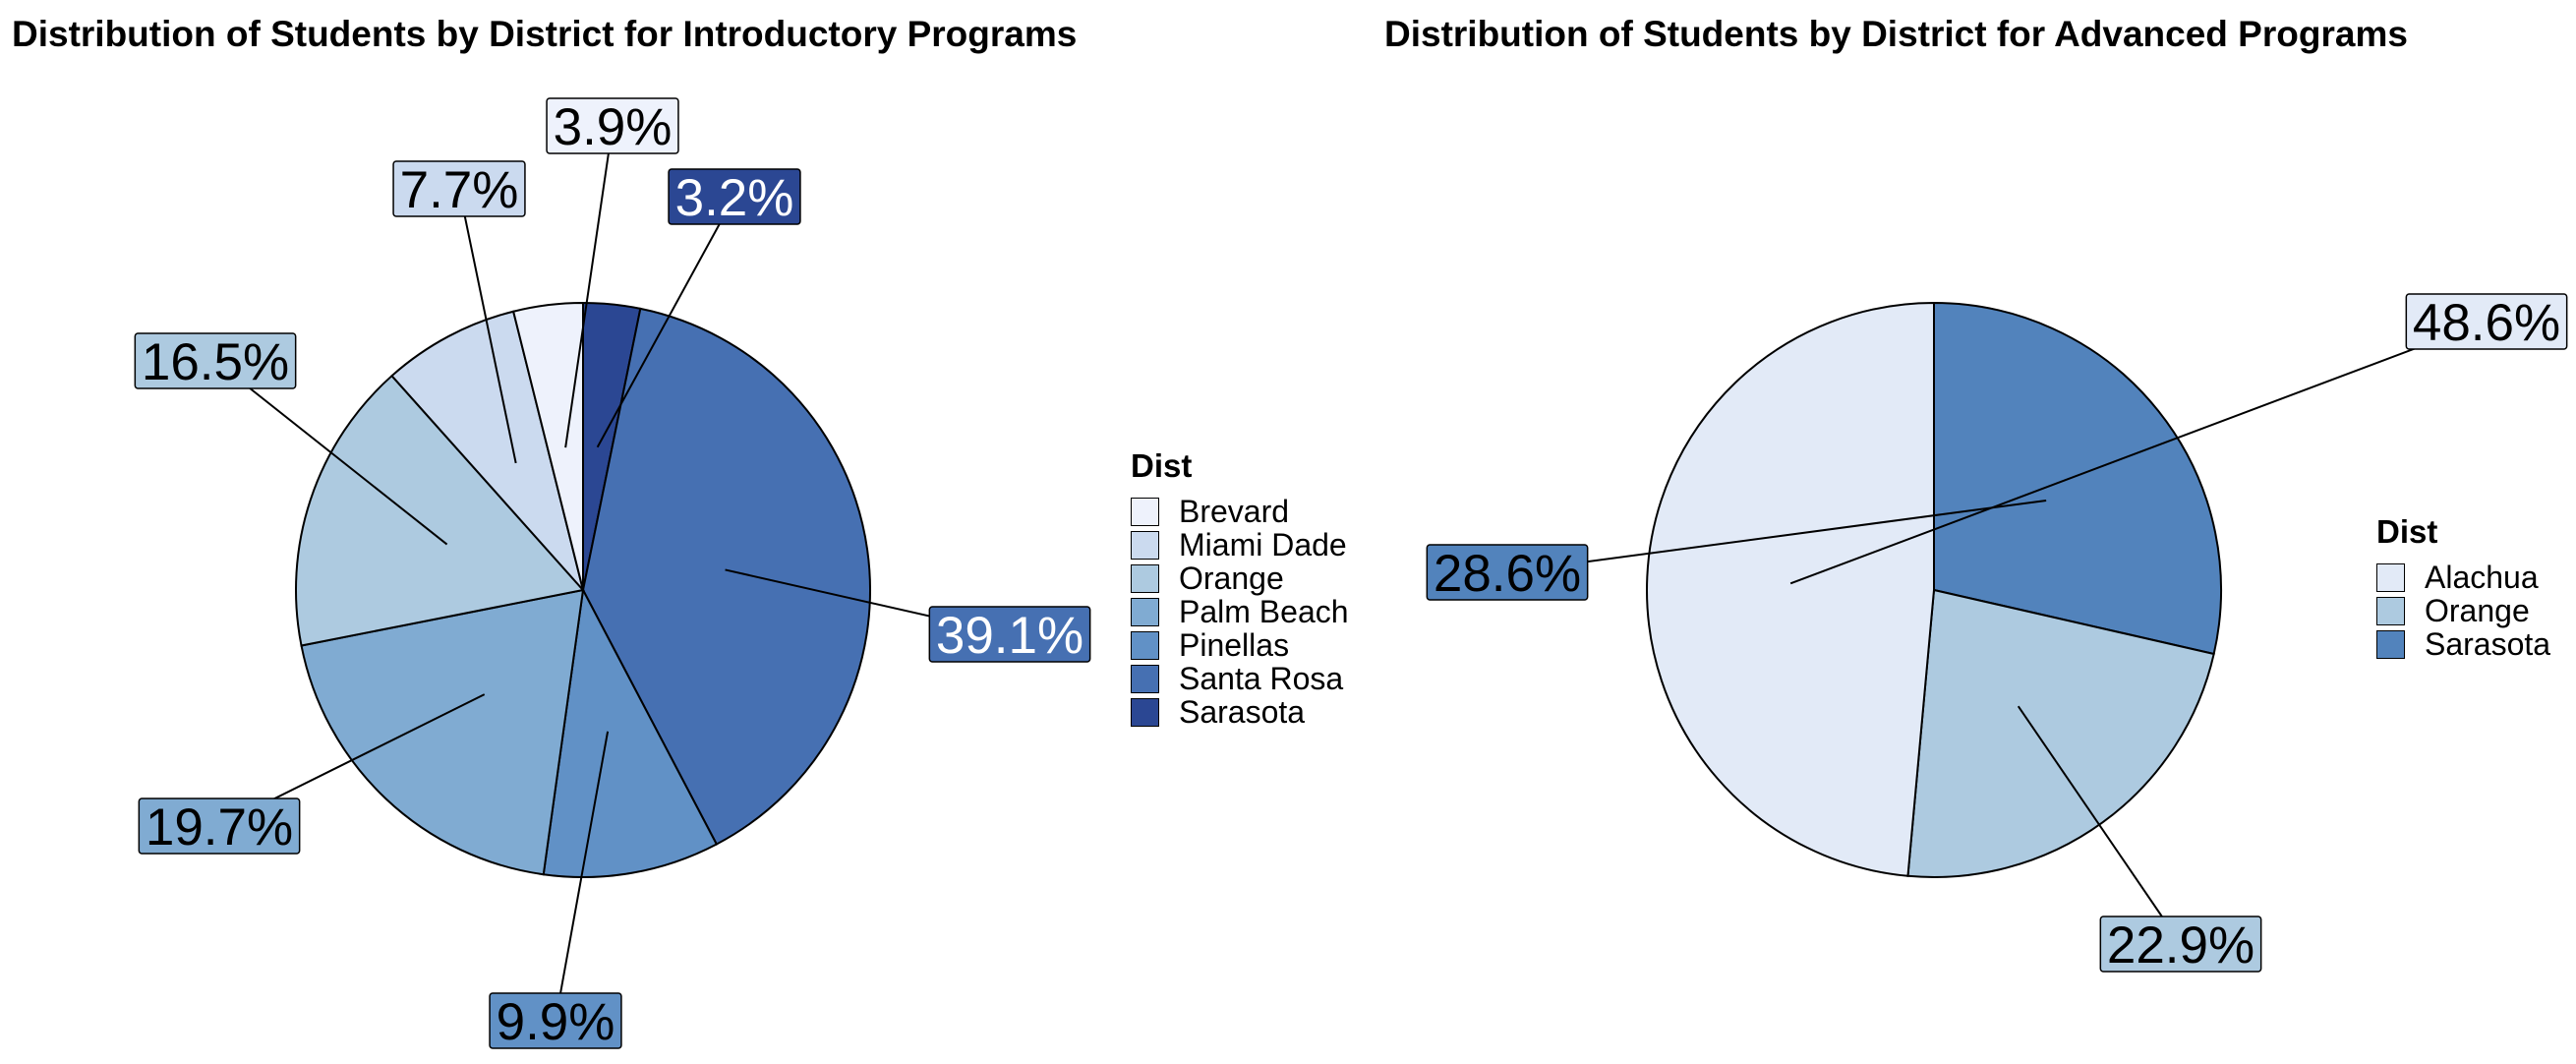 Image resolution: width=2576 pixels, height=1064 pixels. I want to click on legend-item-miami-dade: Miami Dade, so click(1240, 544).